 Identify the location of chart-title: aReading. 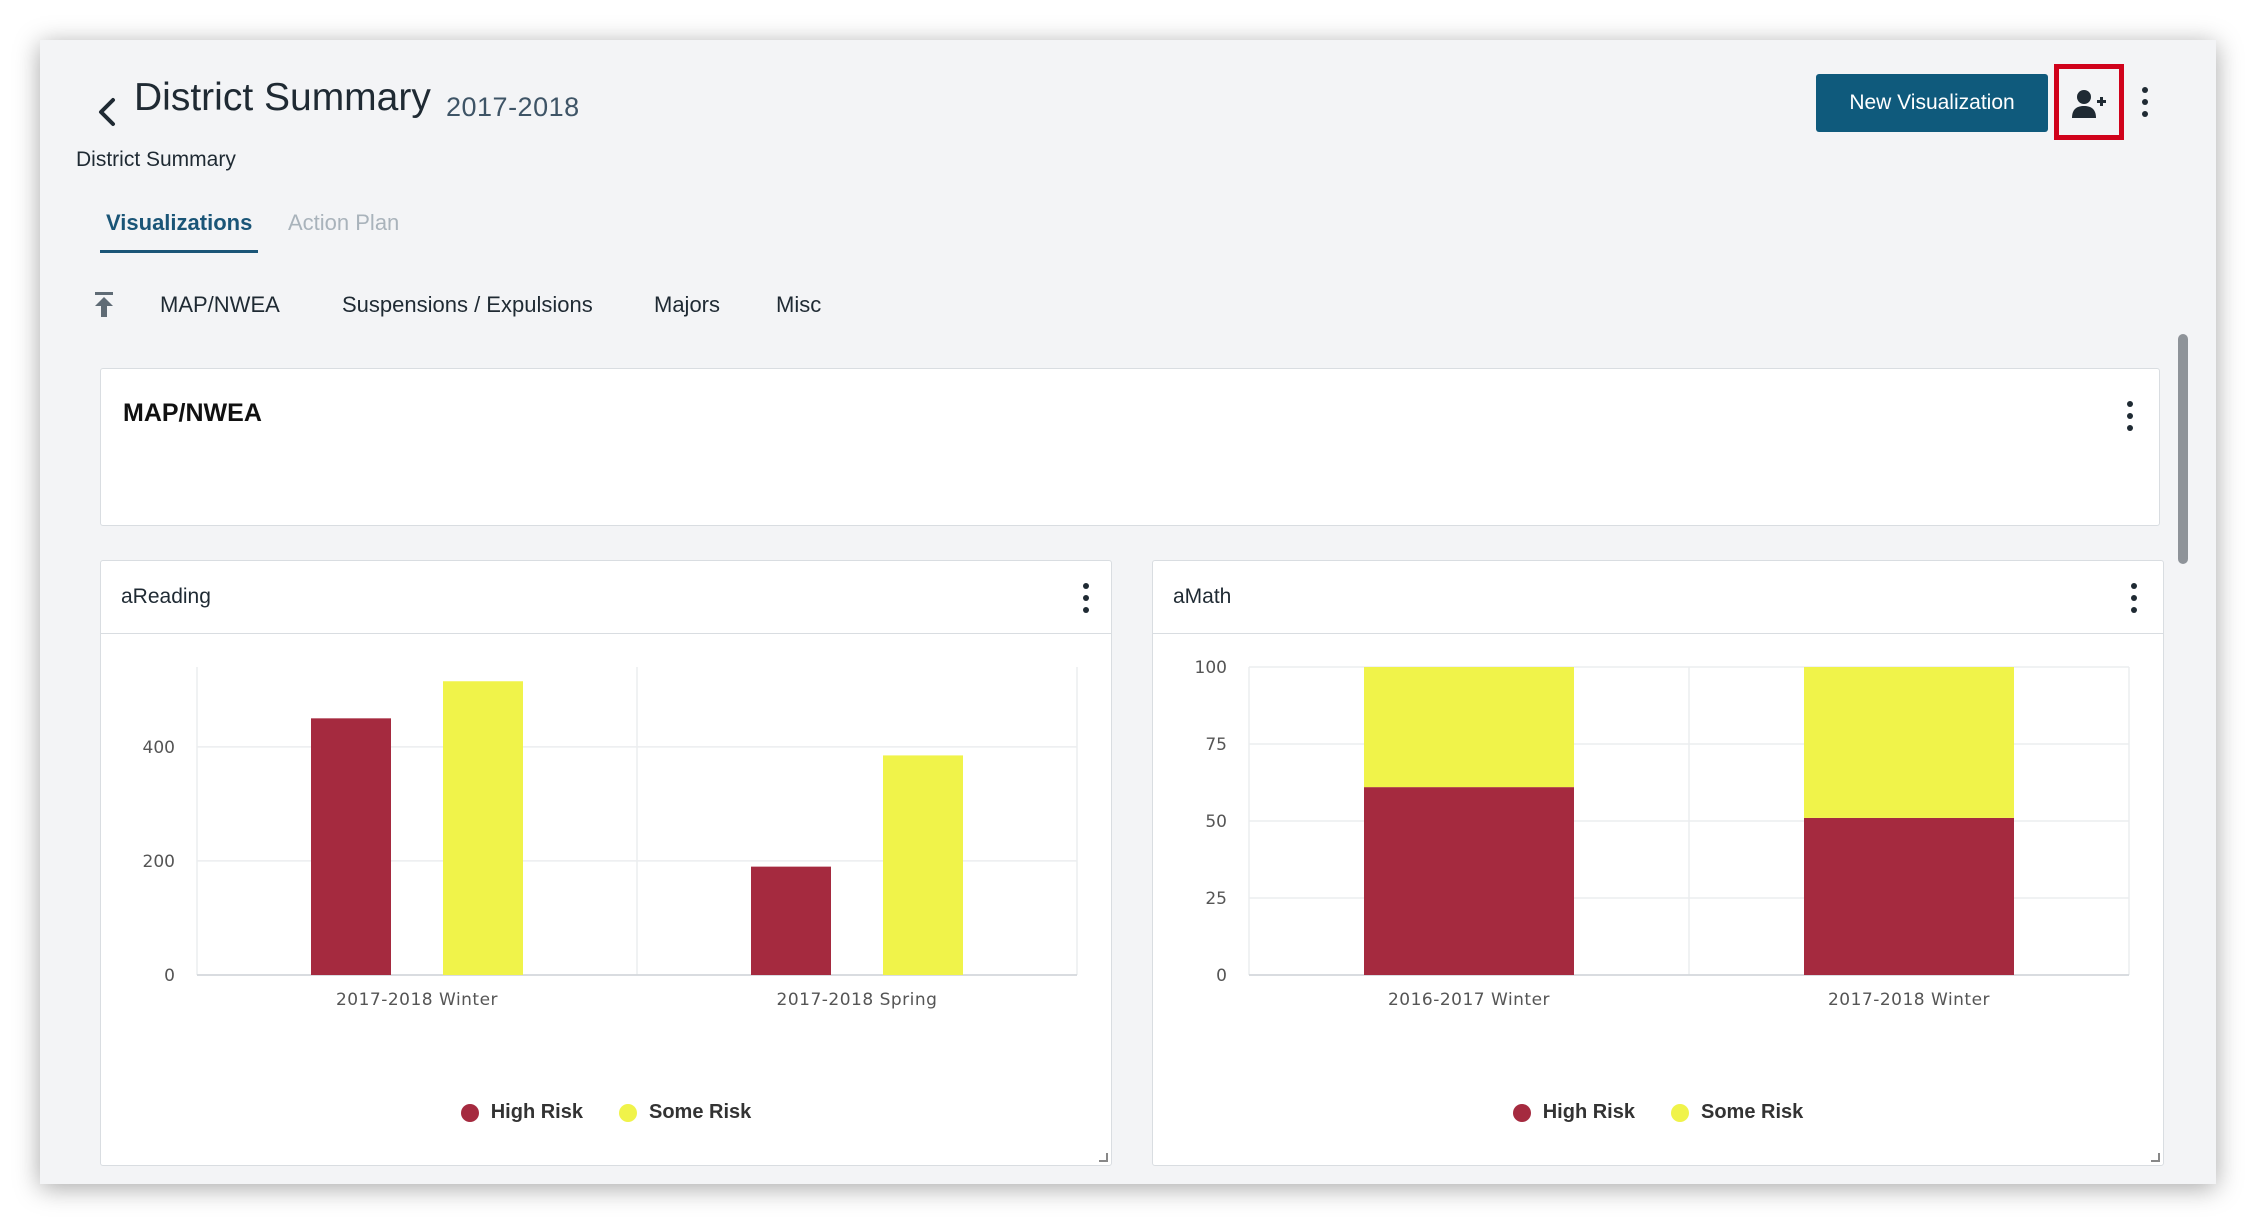
(166, 596).